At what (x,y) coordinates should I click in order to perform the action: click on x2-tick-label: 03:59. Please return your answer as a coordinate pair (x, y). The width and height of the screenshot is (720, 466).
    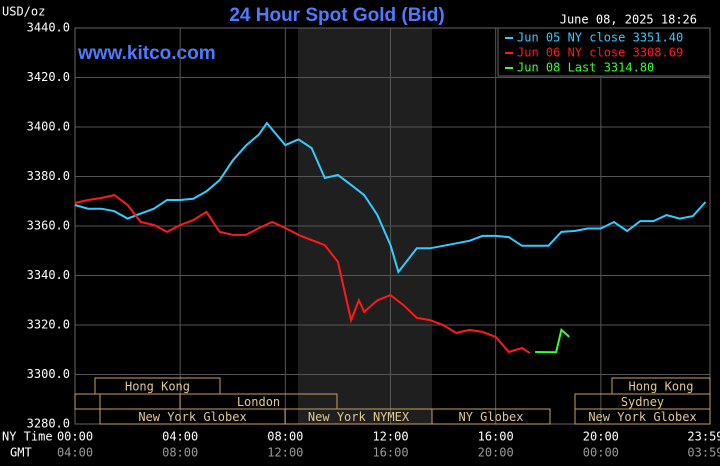
    Looking at the image, I should click on (703, 453).